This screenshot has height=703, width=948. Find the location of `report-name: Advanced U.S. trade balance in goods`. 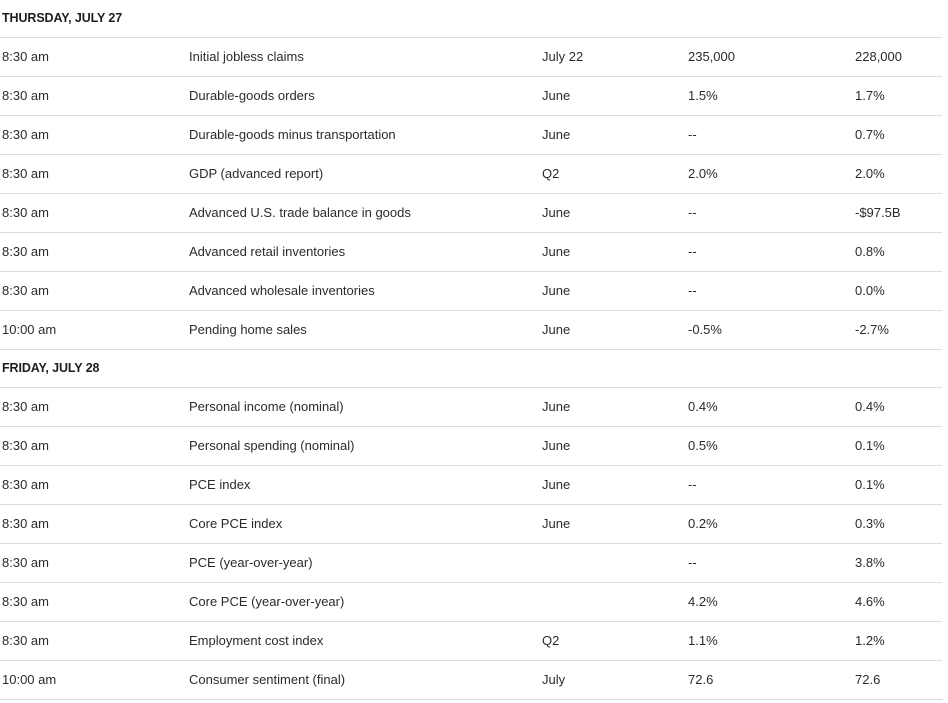

report-name: Advanced U.S. trade balance in goods is located at coordinates (300, 212).